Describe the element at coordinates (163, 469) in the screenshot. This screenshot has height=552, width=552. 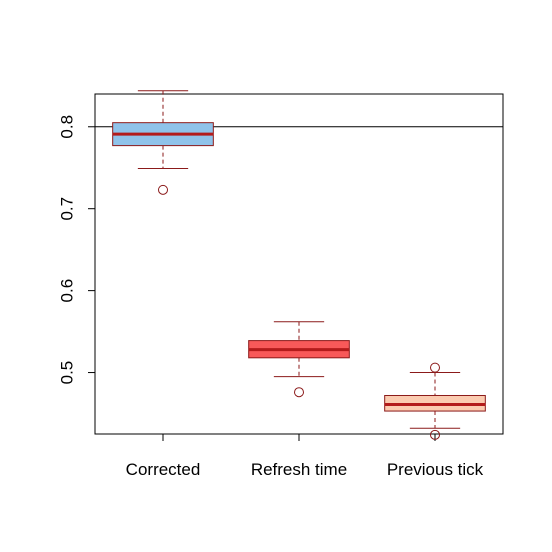
I see `x-category-label: Corrected` at that location.